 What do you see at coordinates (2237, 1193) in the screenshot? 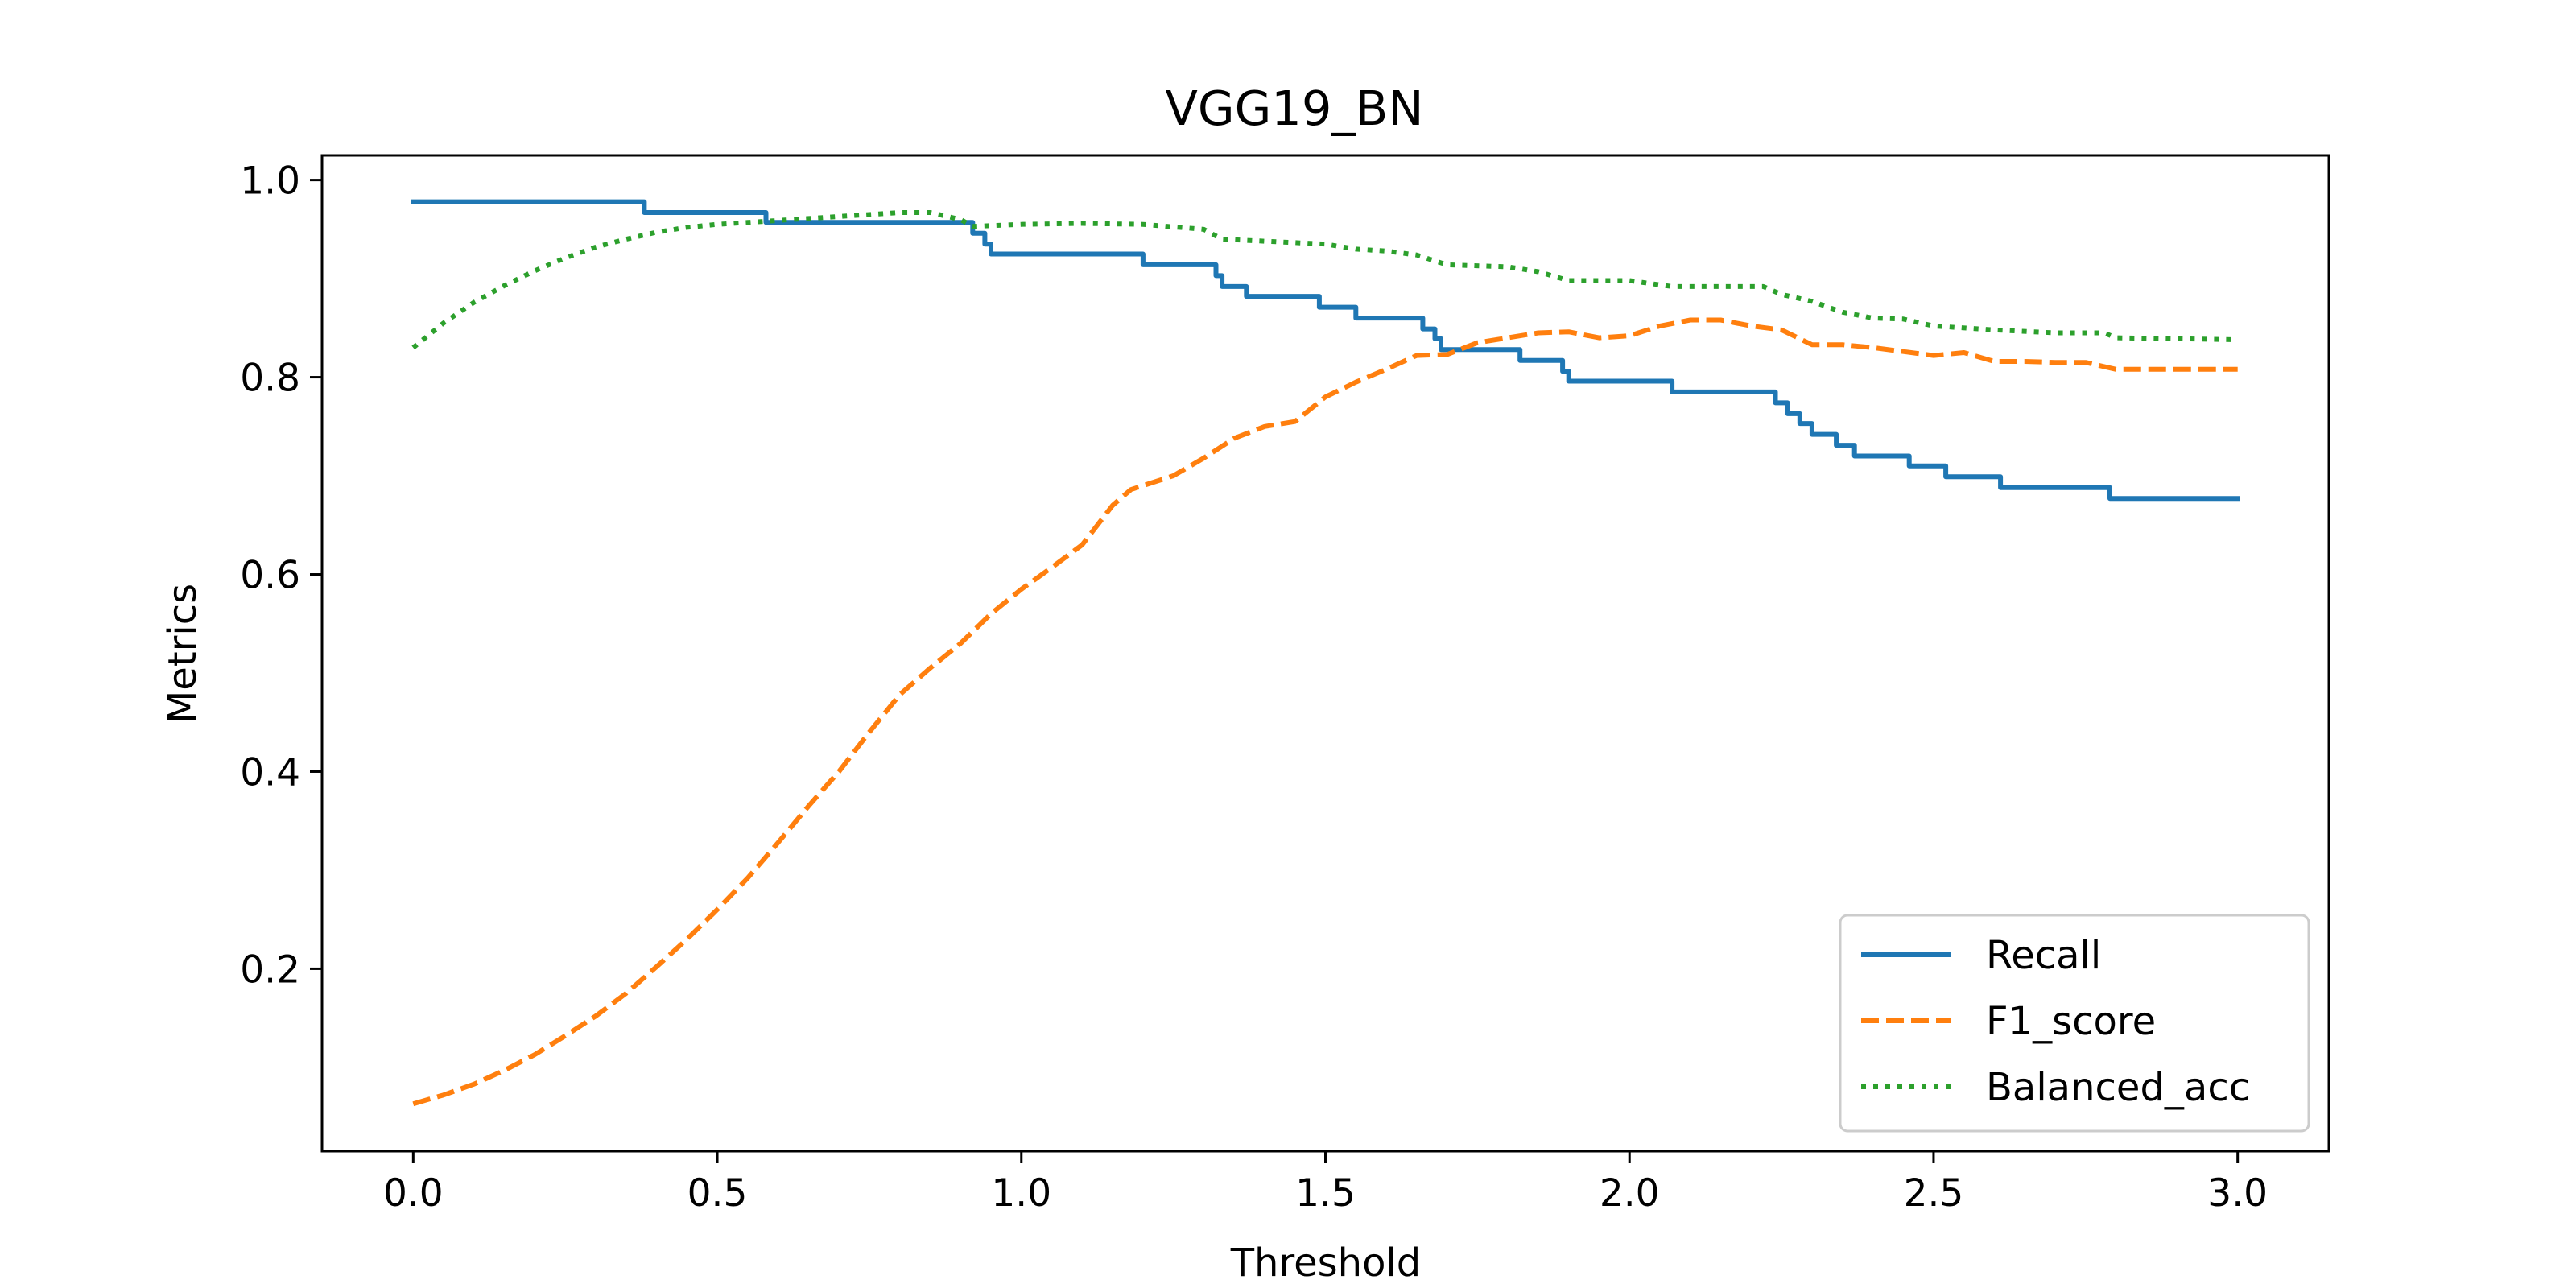
I see `x-tick-label: 3.0` at bounding box center [2237, 1193].